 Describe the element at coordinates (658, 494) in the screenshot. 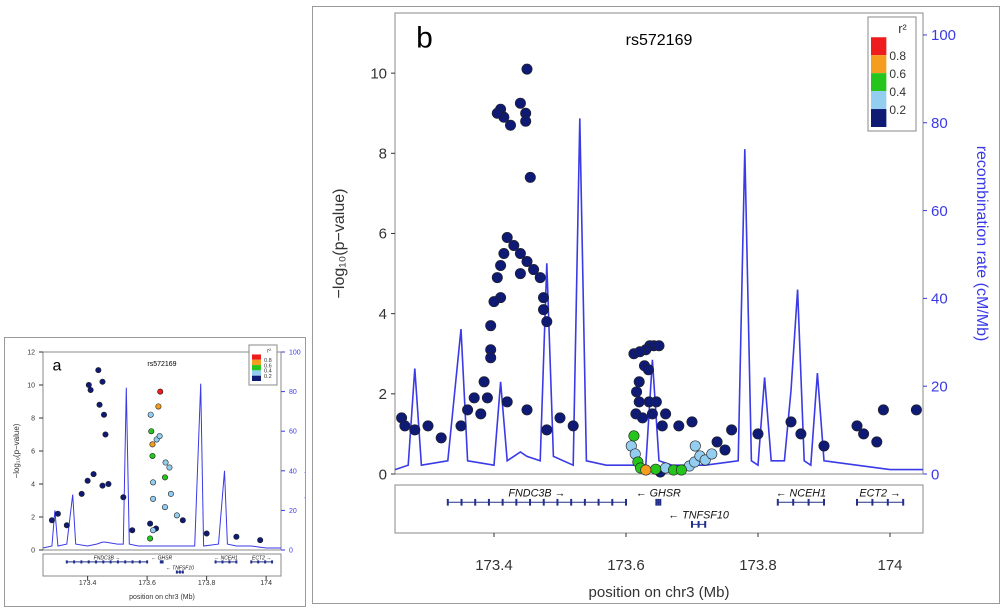

I see `gene-label: ← GHSR` at that location.